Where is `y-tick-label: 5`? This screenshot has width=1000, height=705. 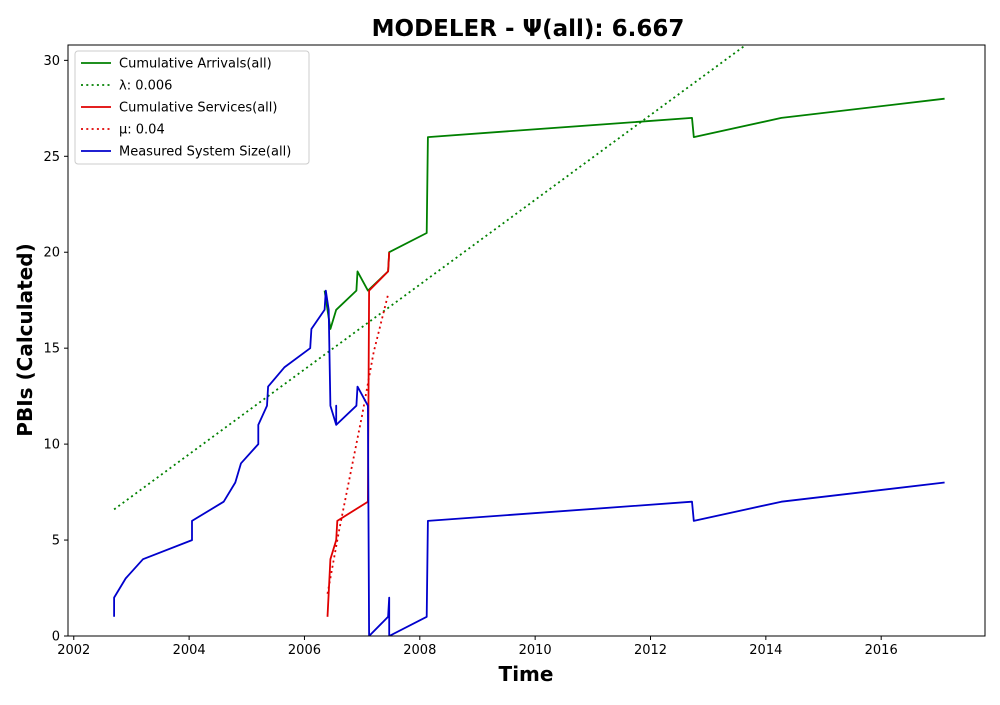 y-tick-label: 5 is located at coordinates (56, 541).